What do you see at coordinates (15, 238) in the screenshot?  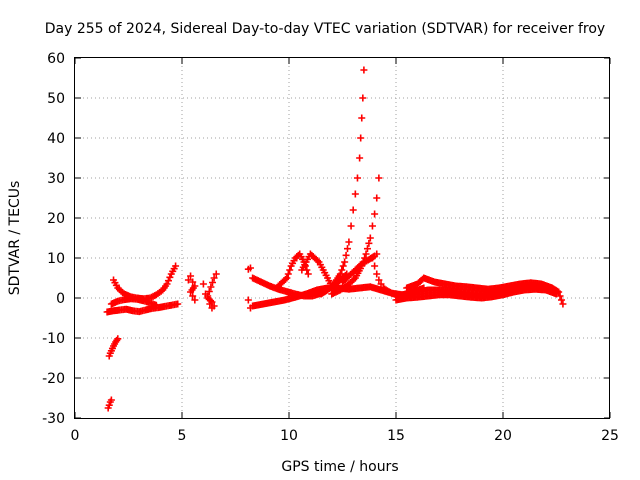 I see `y-axis-label: SDTVAR / TECUs` at bounding box center [15, 238].